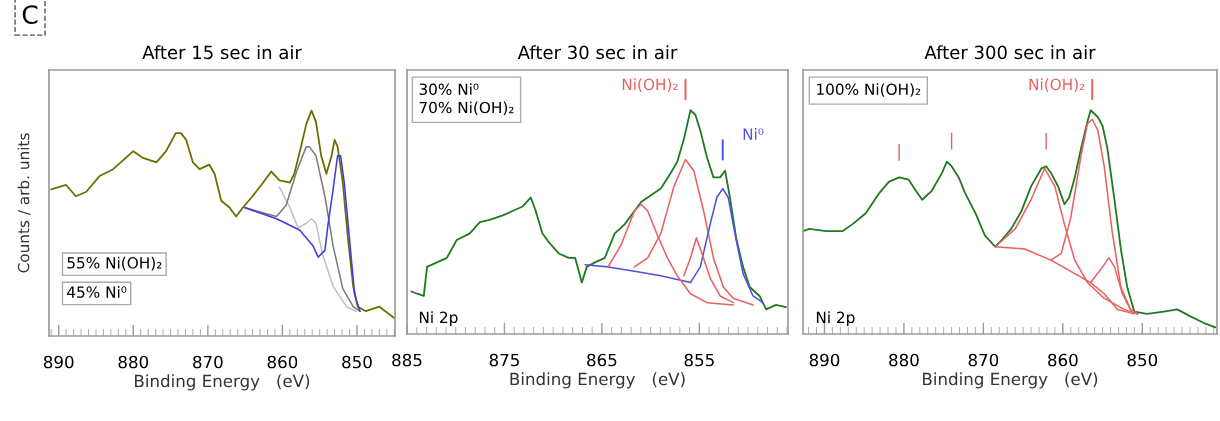 This screenshot has height=421, width=1220. Describe the element at coordinates (699, 360) in the screenshot. I see `x-tick-label: 855` at that location.